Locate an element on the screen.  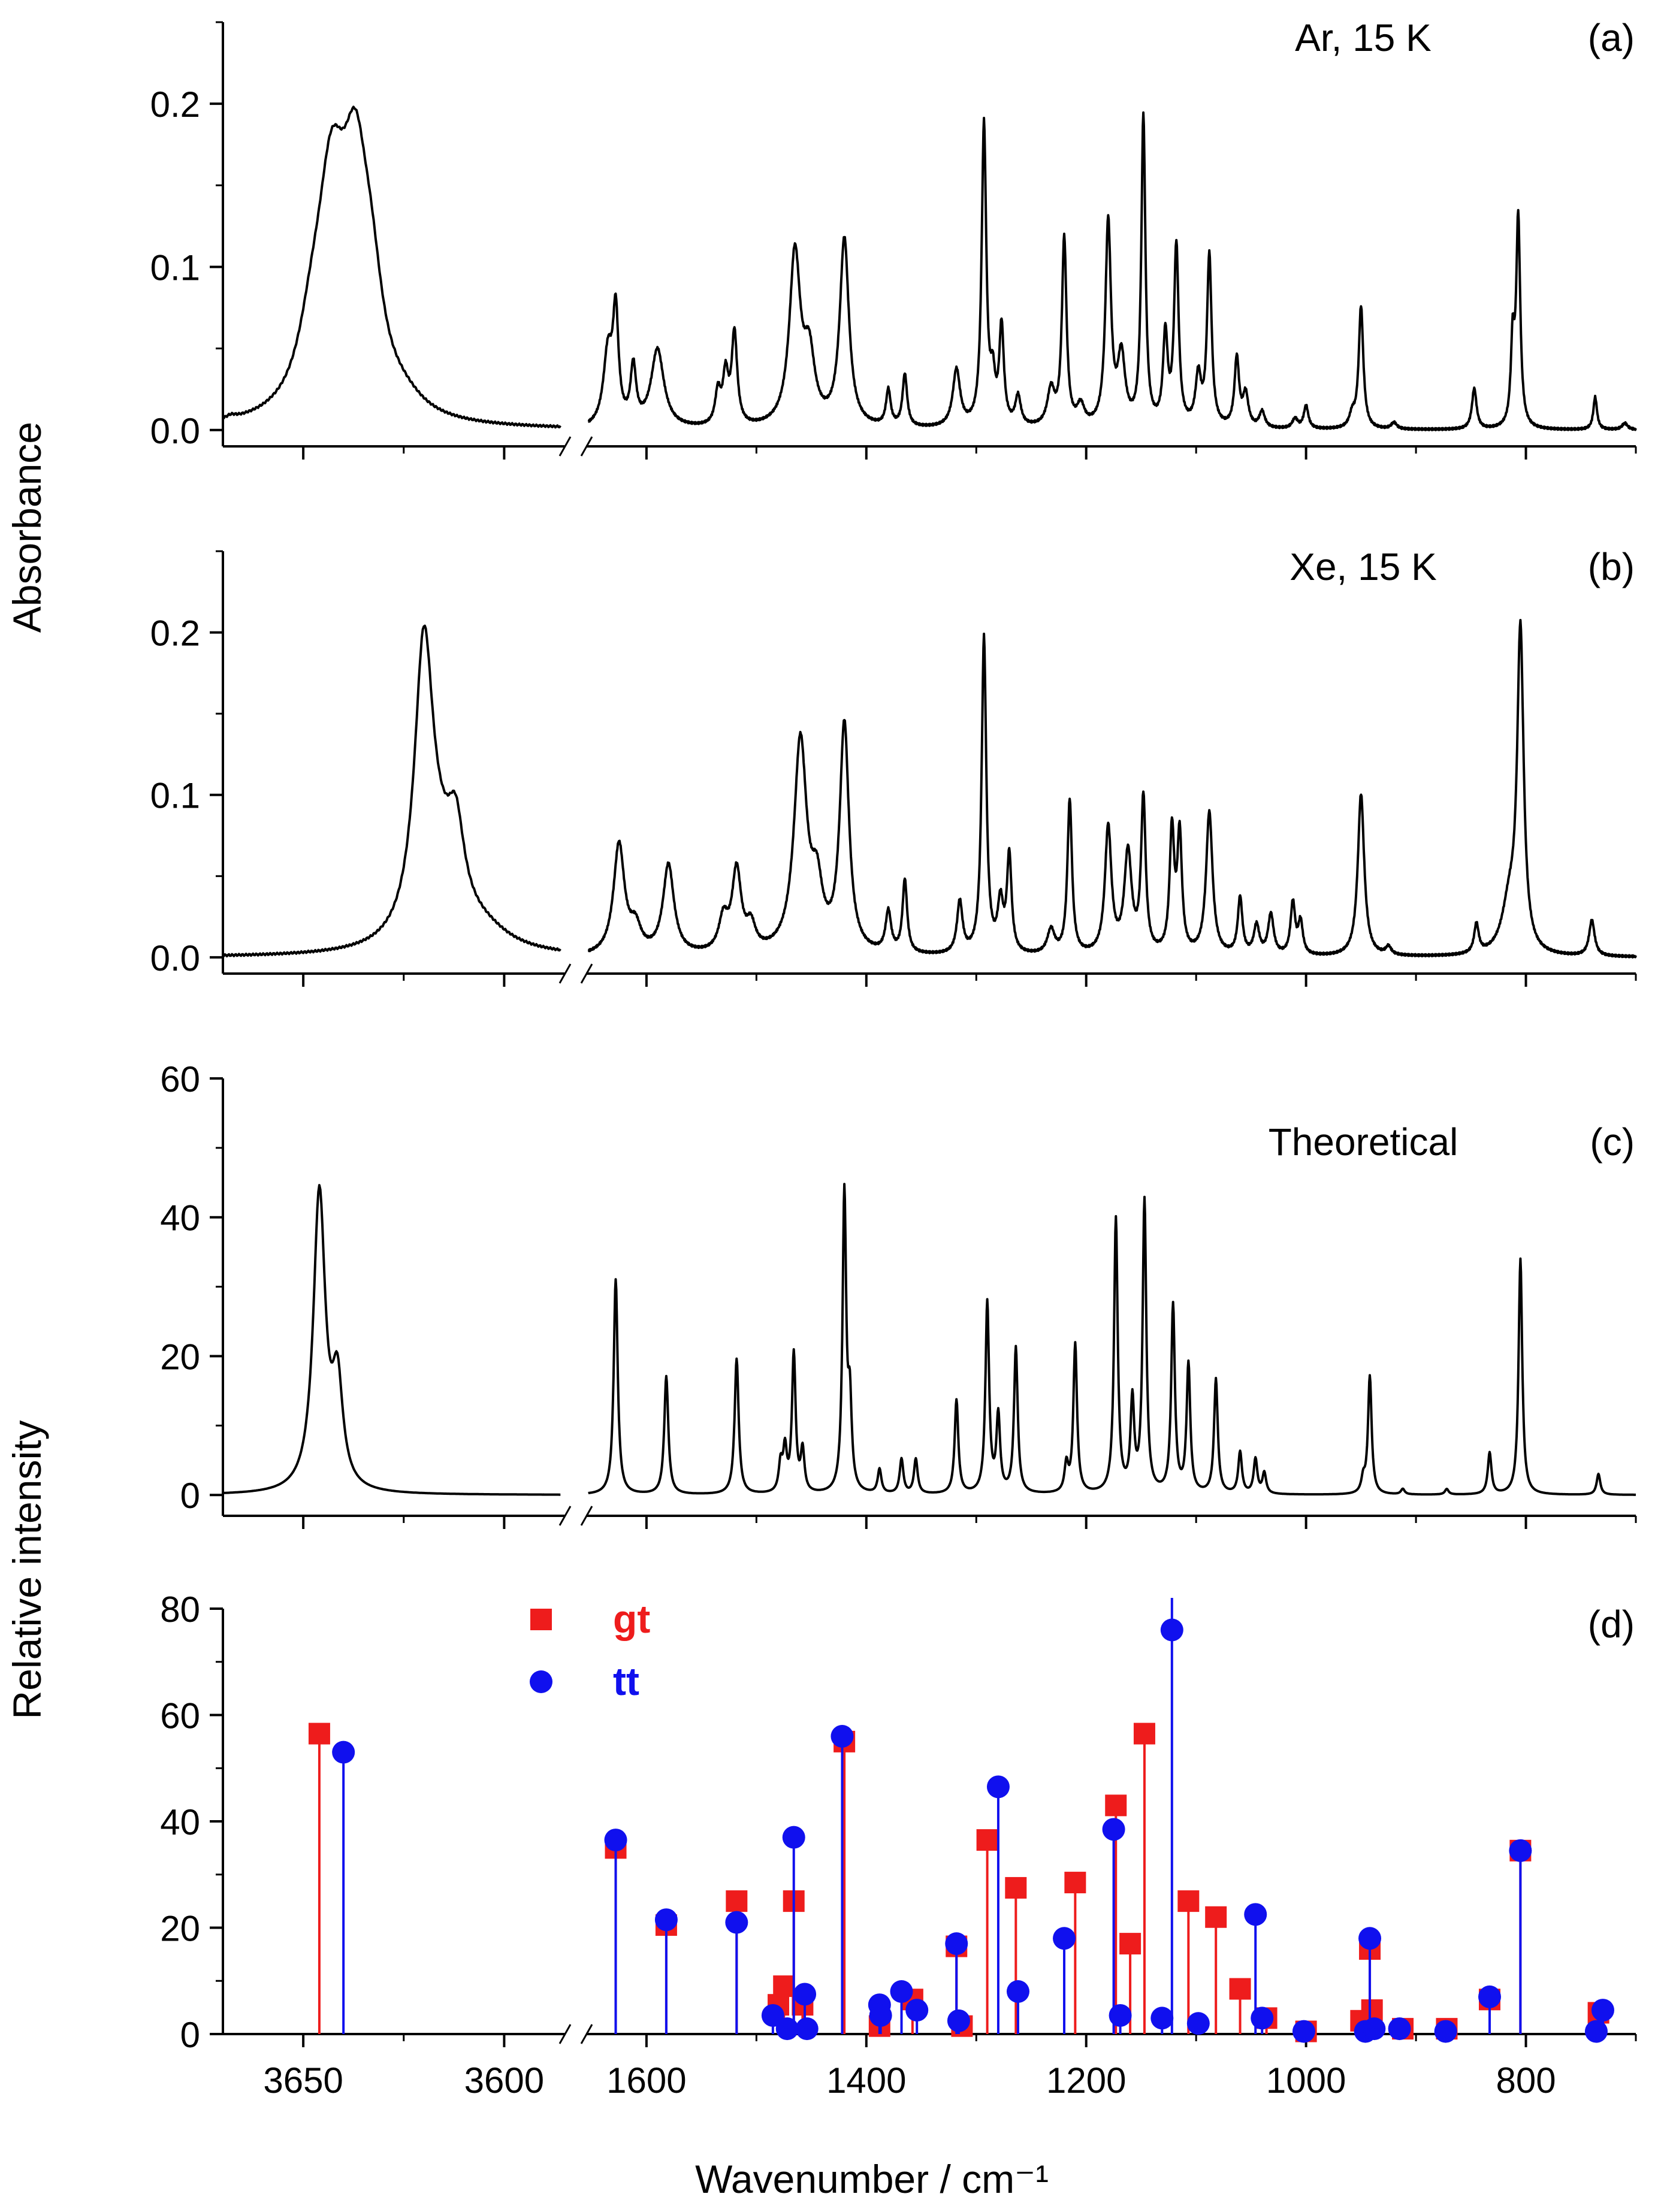
panel-annotation: Theoretical is located at coordinates (1364, 1142).